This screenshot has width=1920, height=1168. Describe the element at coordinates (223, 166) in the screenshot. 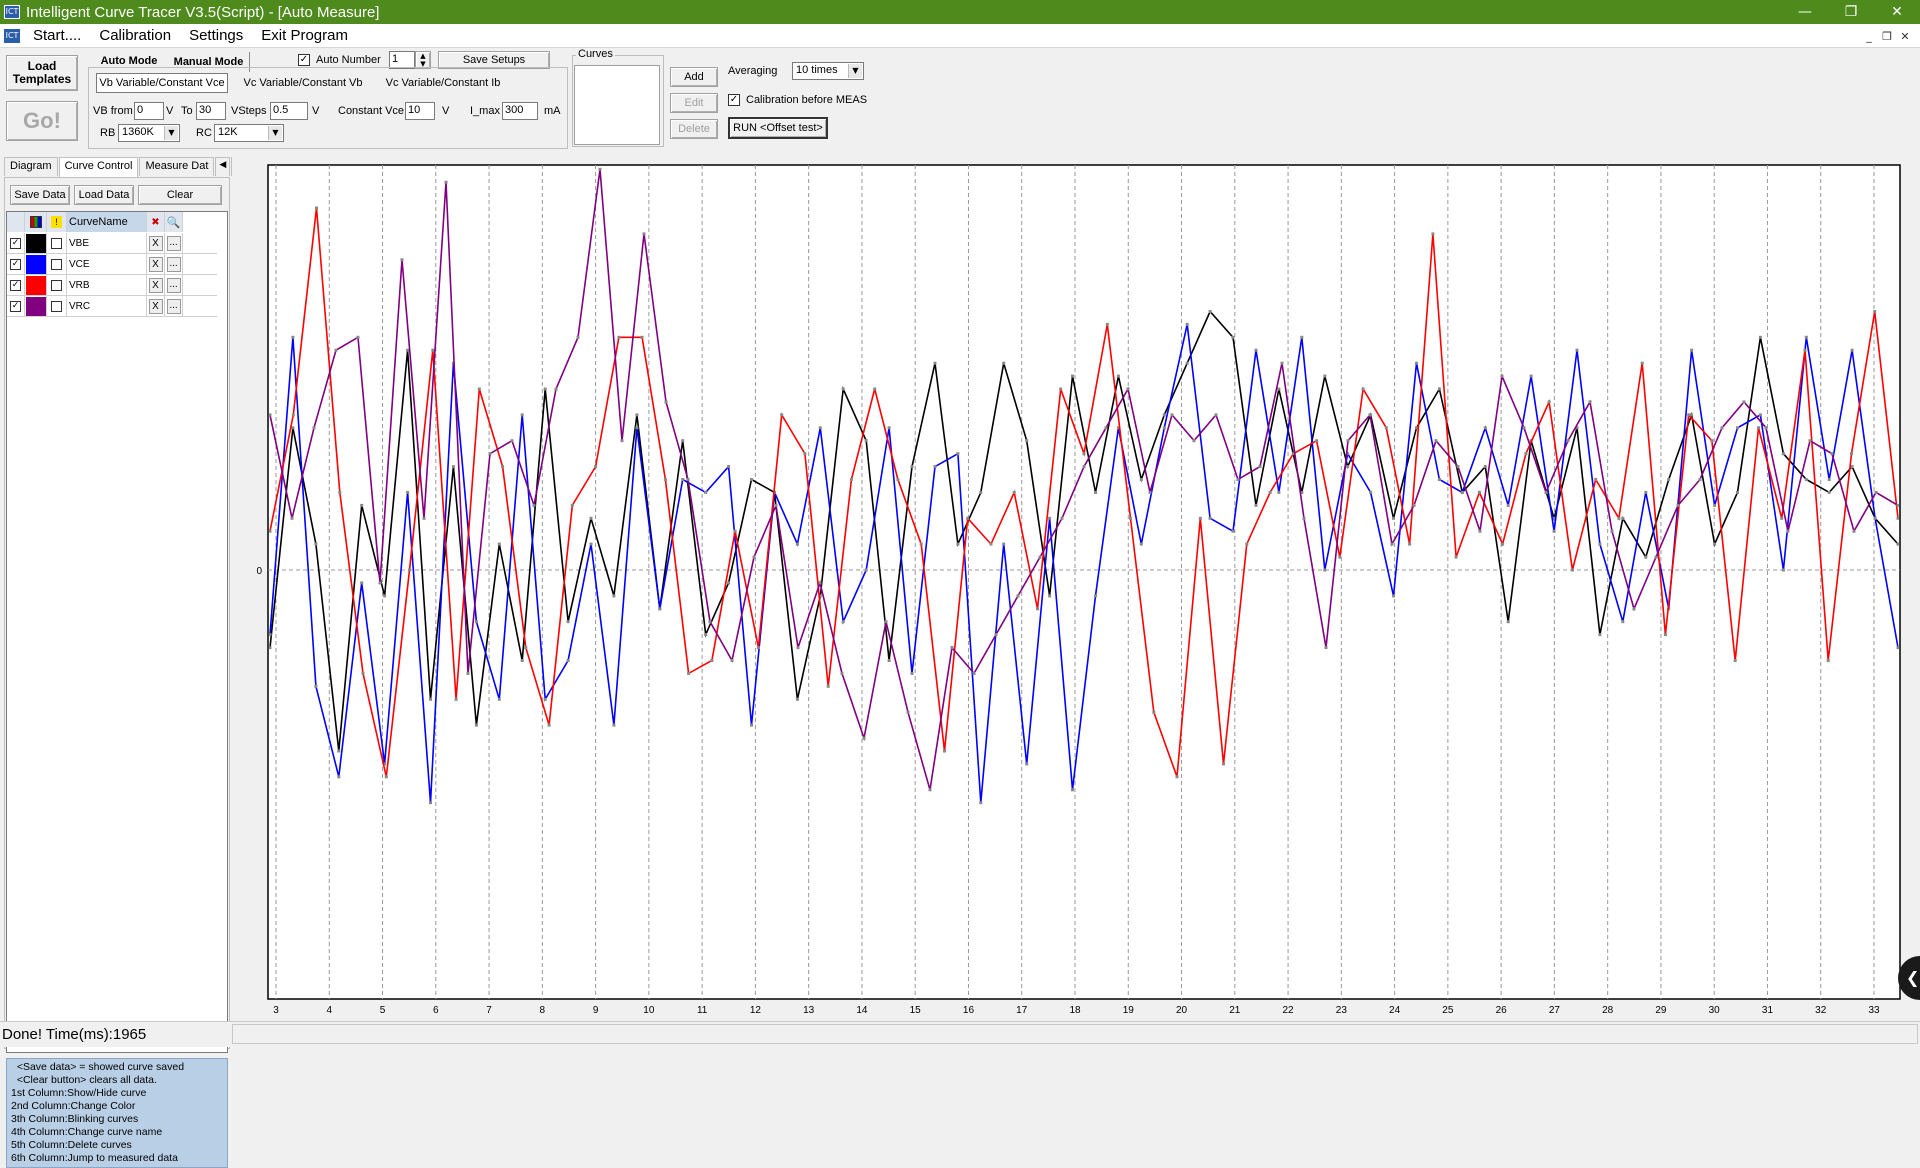

I see `tab-scroll-left-icon: ◀` at that location.